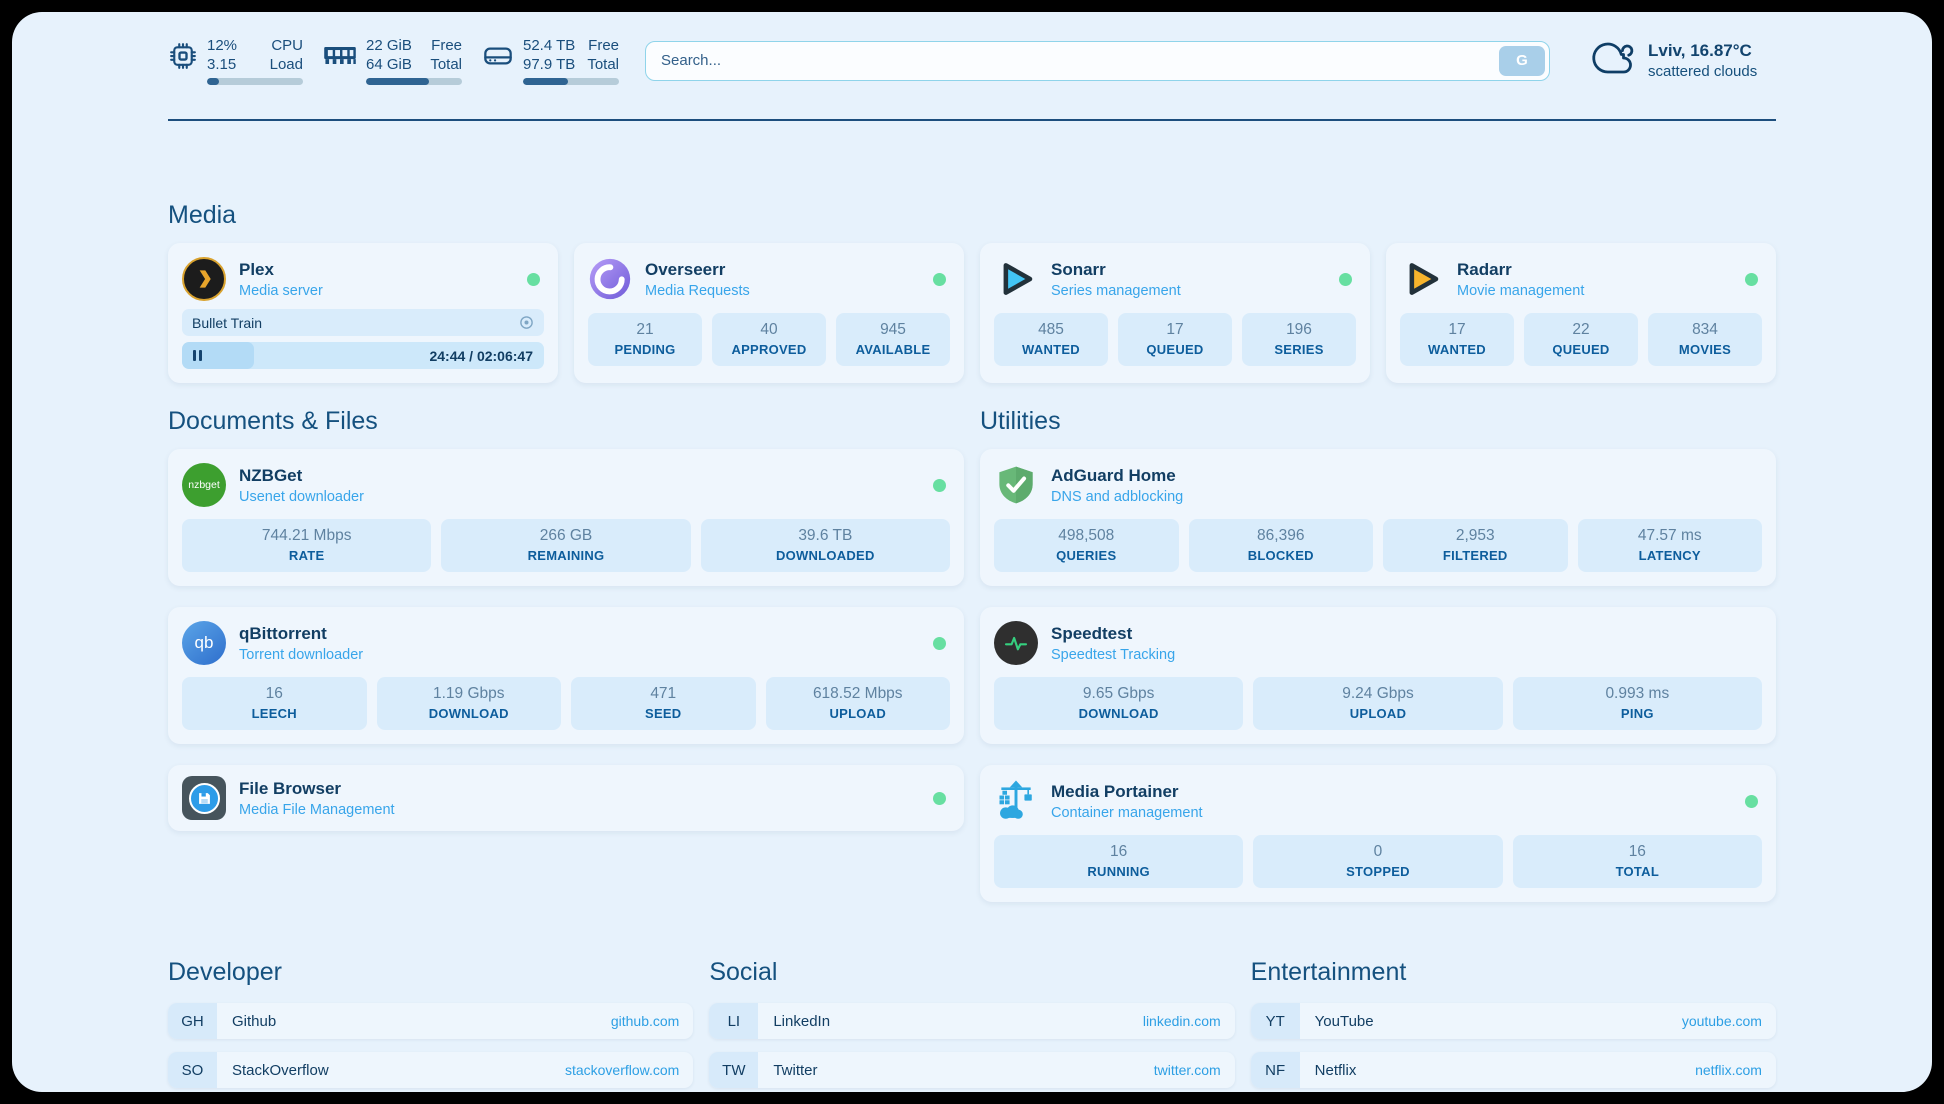 The image size is (1944, 1104). Describe the element at coordinates (1378, 861) in the screenshot. I see `stat-stopped: 0 STOPPED` at that location.